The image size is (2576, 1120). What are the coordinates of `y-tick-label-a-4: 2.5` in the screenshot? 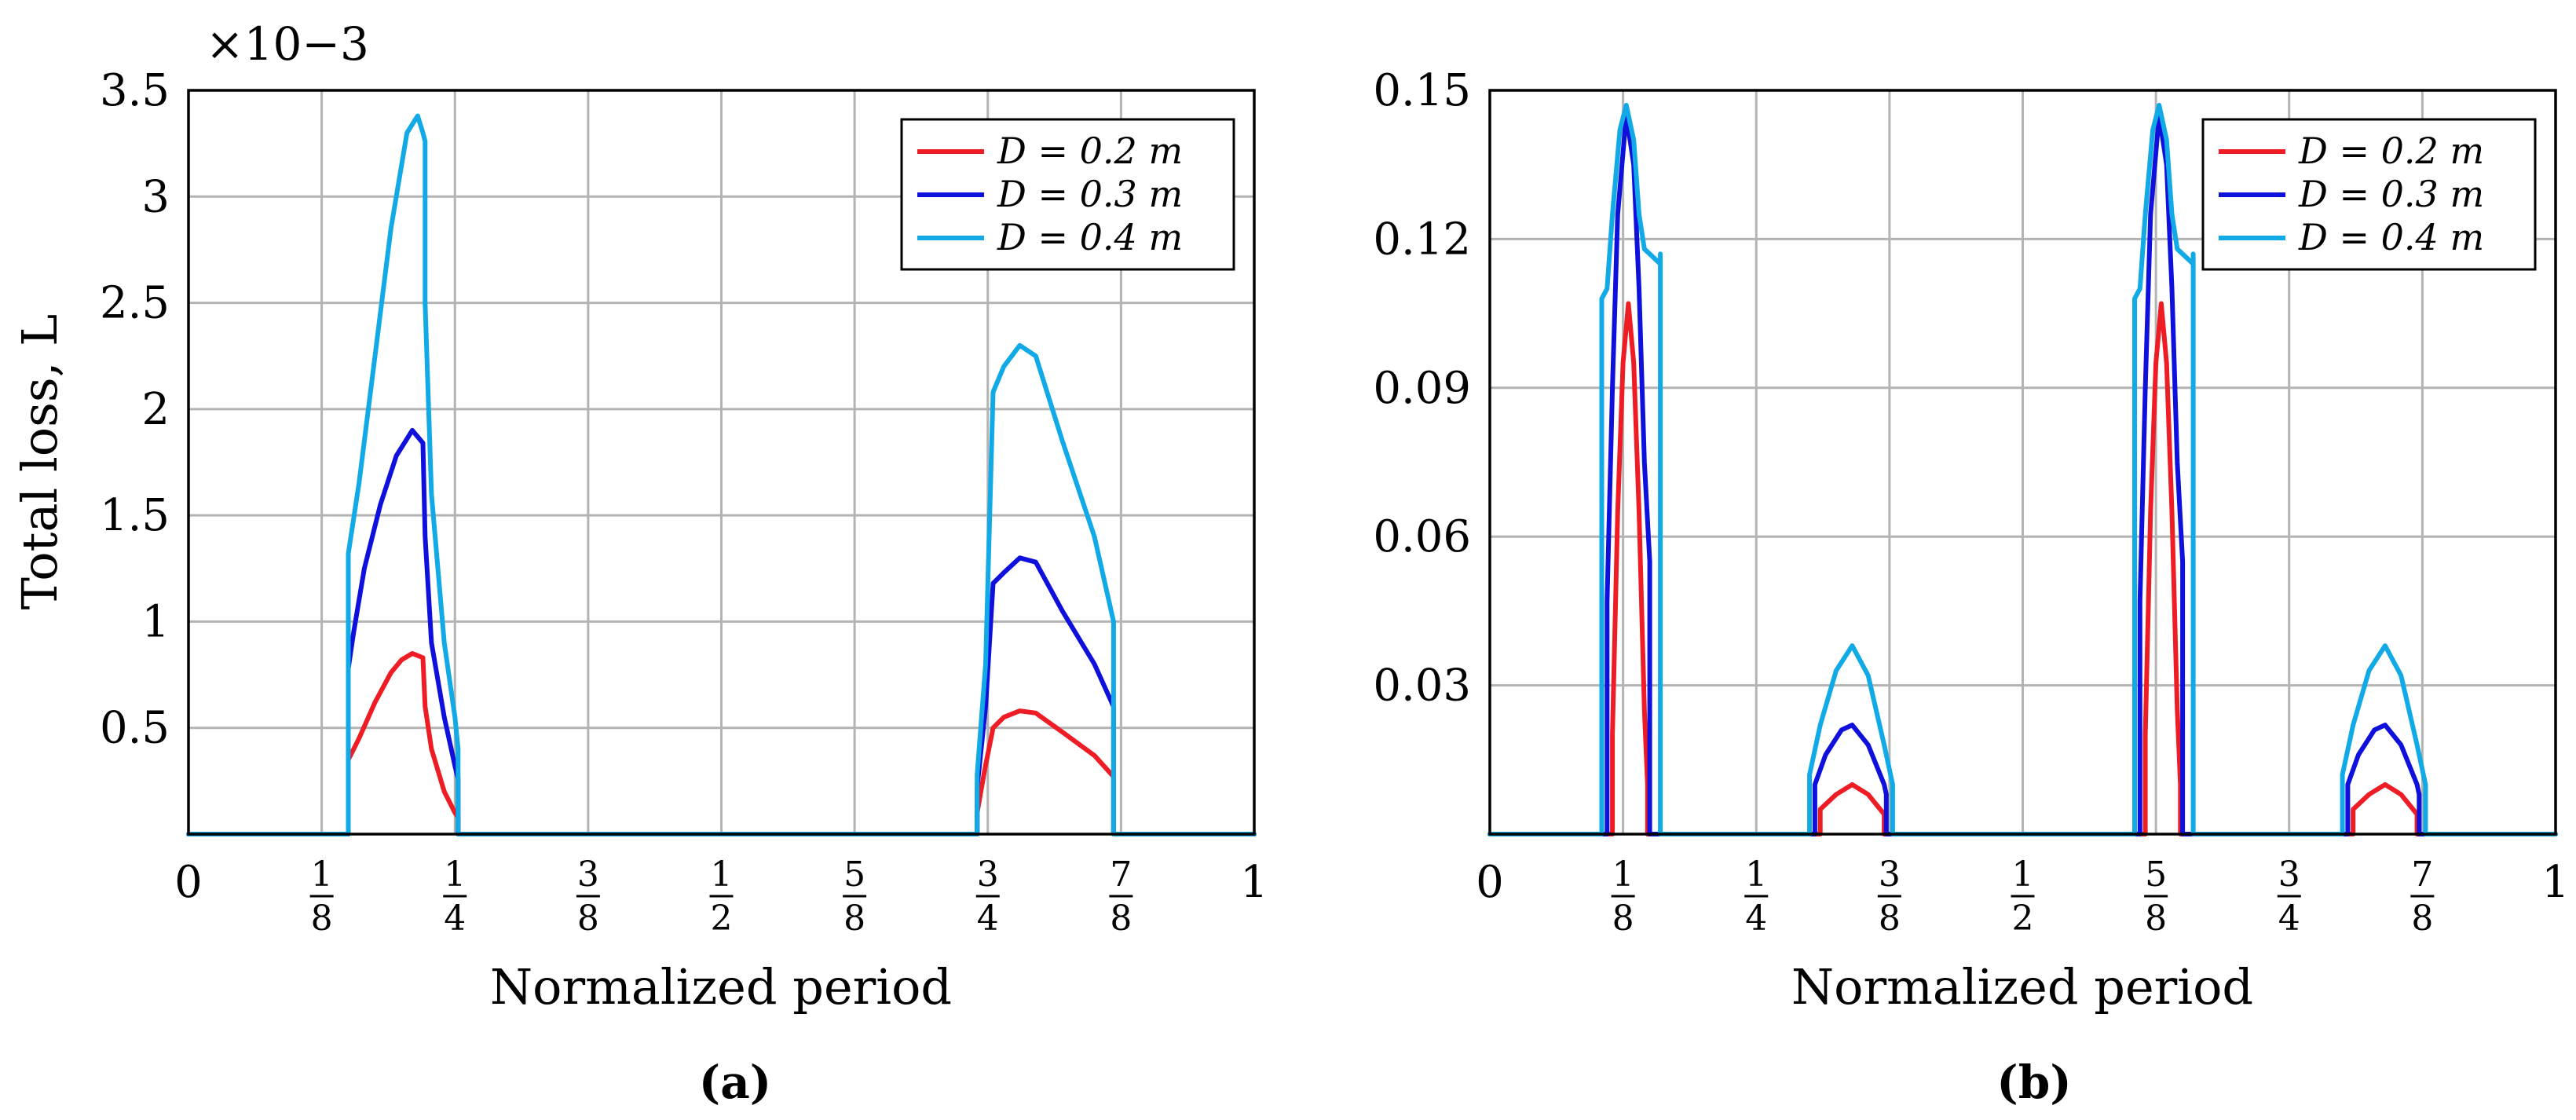 It's located at (135, 303).